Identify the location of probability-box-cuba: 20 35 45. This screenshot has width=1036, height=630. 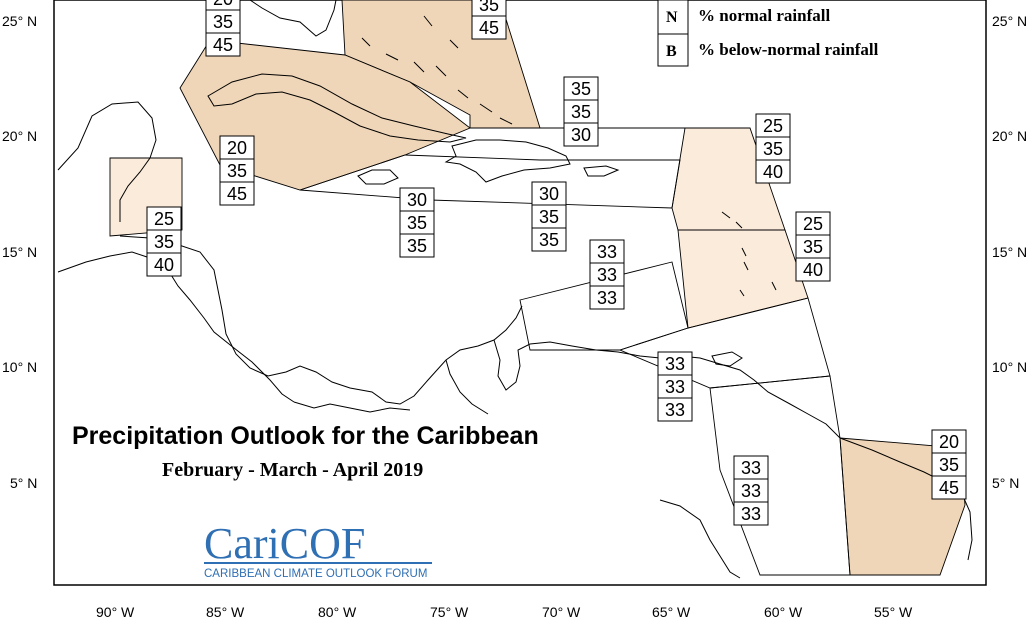
(237, 170).